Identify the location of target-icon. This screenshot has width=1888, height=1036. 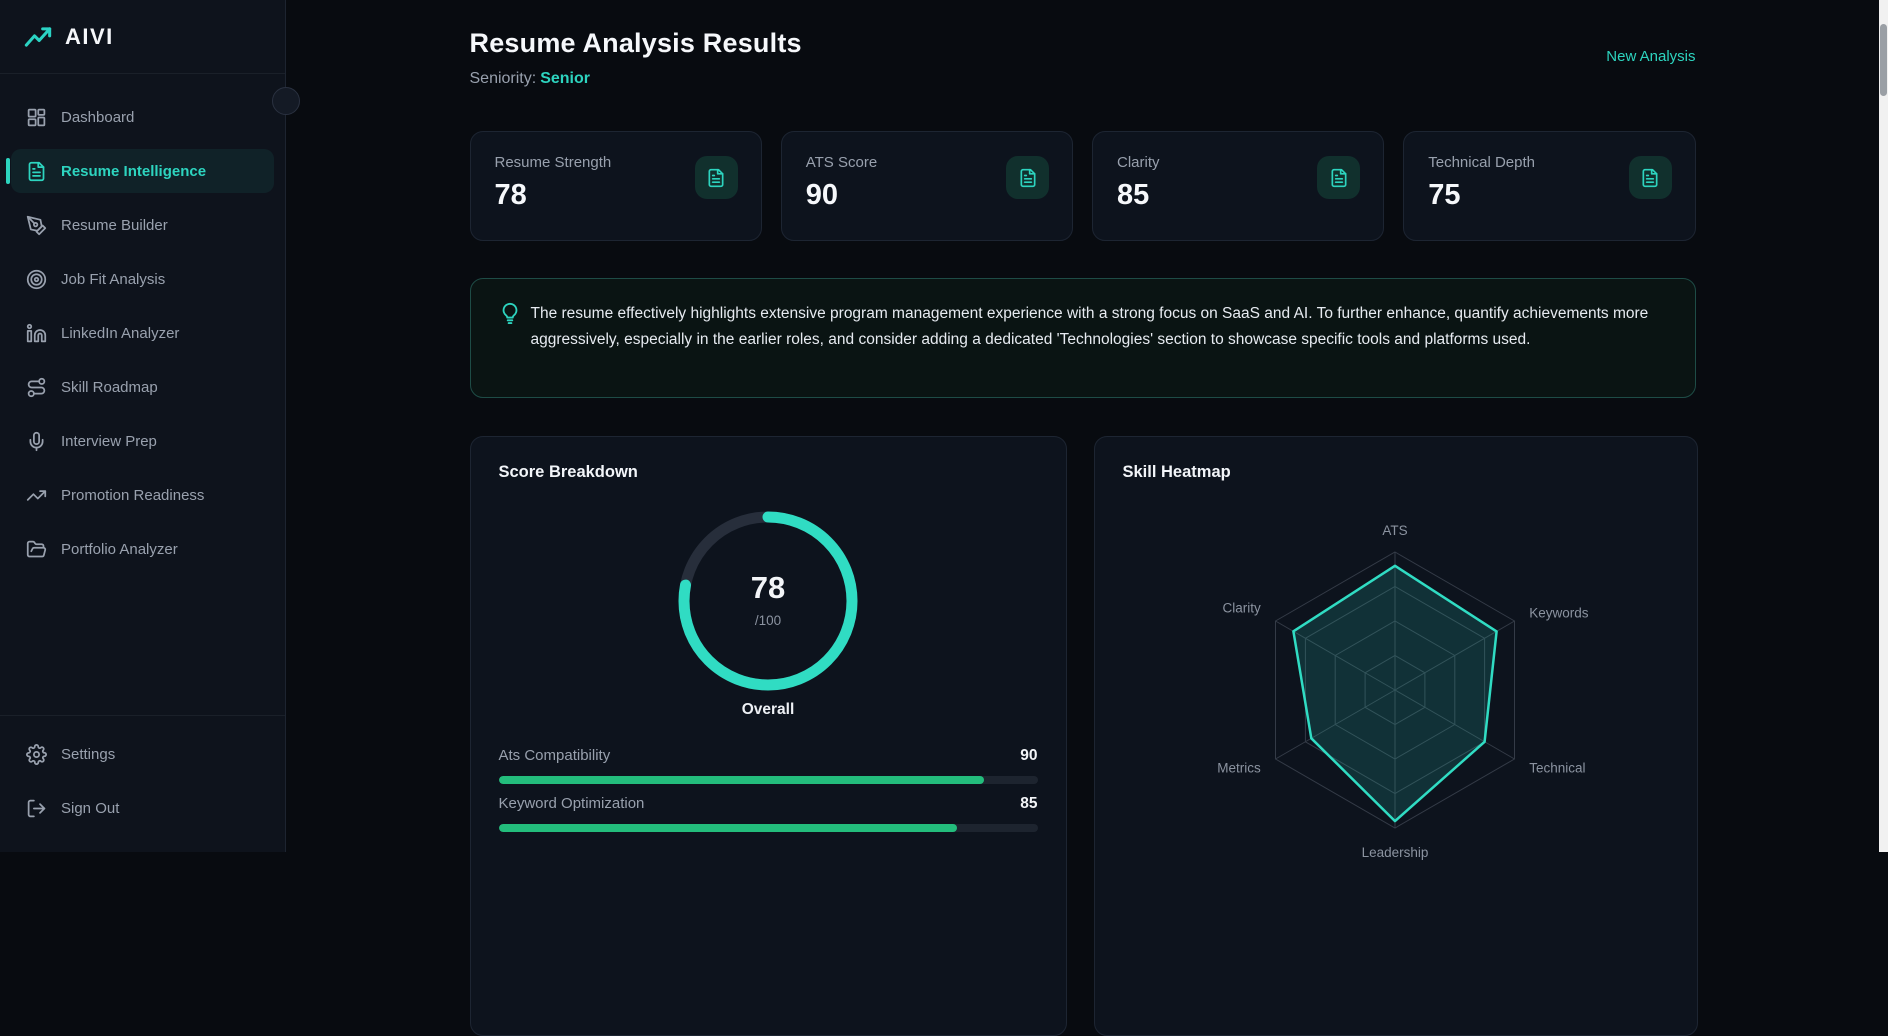
(36, 279).